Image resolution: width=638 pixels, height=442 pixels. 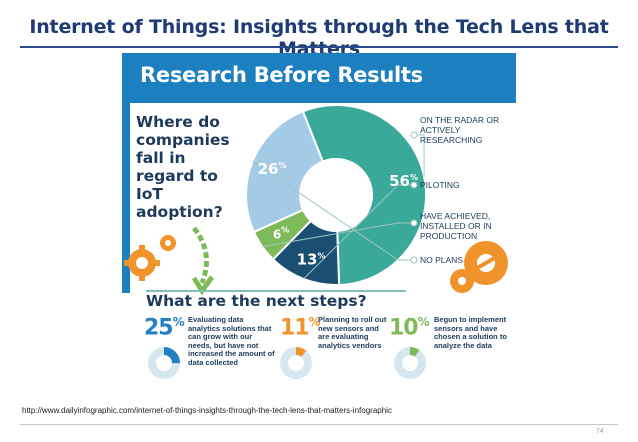 What do you see at coordinates (440, 185) in the screenshot?
I see `legend-piloting: PILOTING` at bounding box center [440, 185].